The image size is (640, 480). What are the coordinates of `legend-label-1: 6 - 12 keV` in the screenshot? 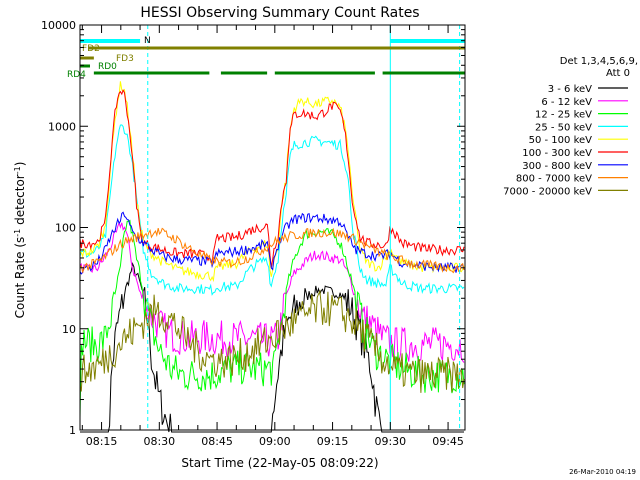 It's located at (566, 102).